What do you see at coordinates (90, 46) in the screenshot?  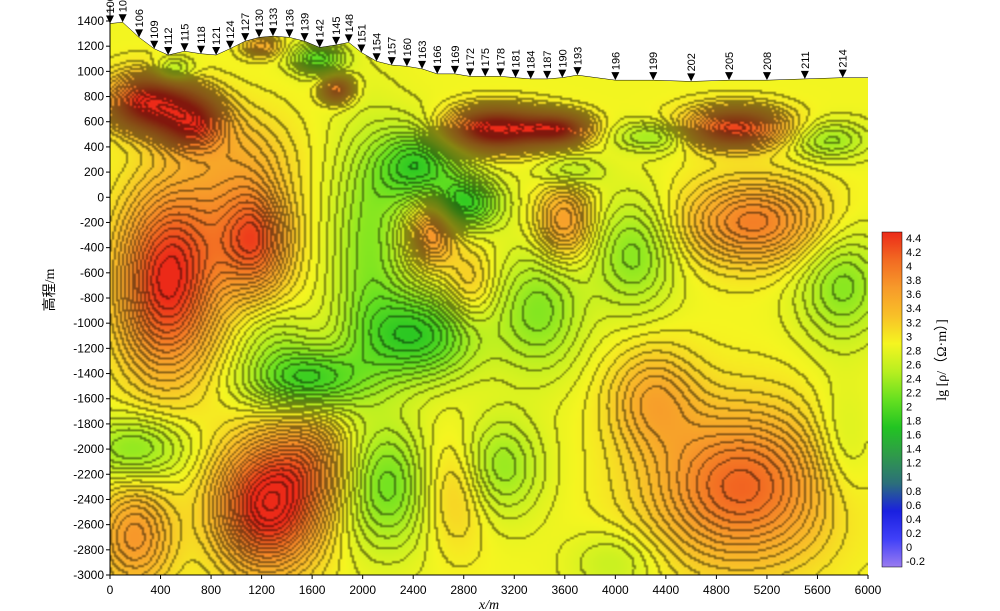 I see `y-tick-label: 1200` at bounding box center [90, 46].